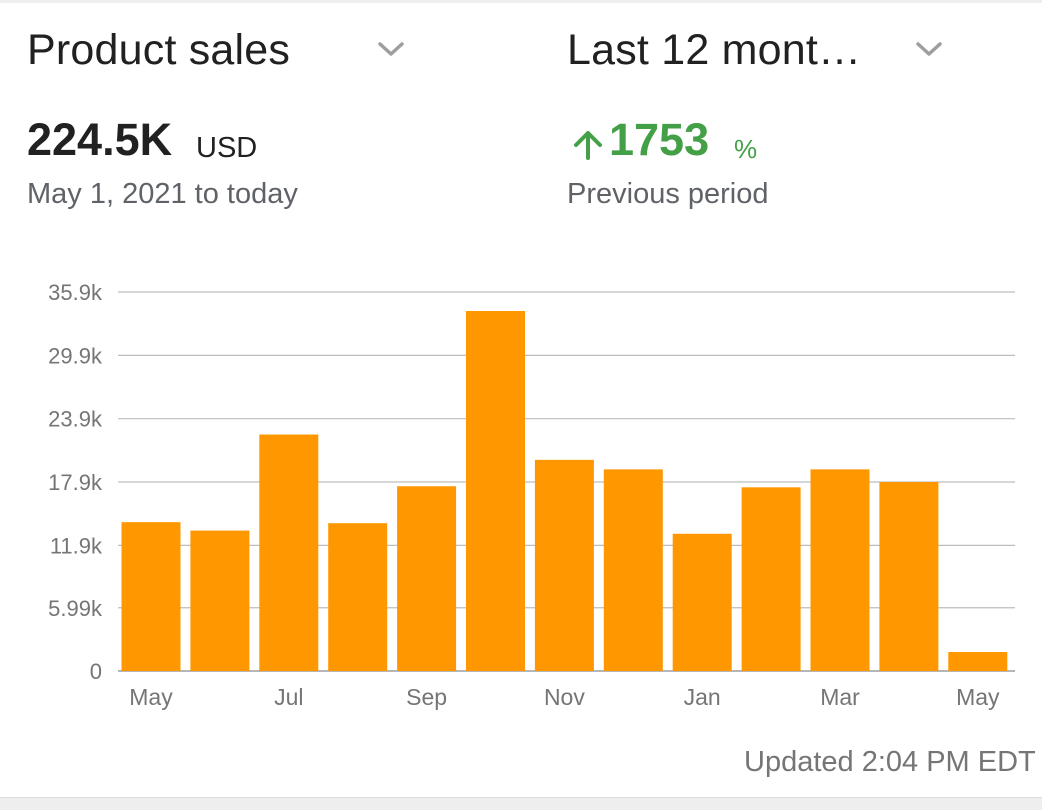  I want to click on metric-dropdown-label: Product sales, so click(159, 49).